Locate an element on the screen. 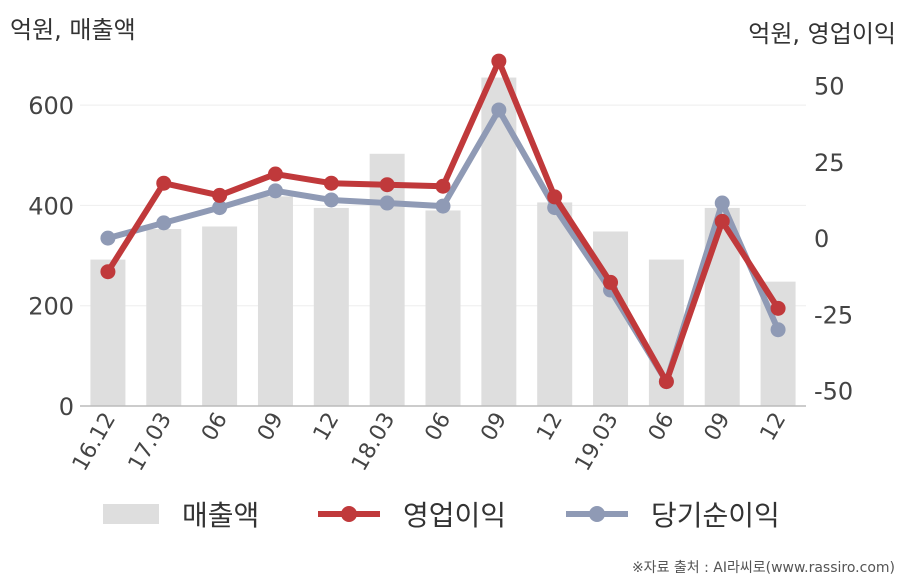 The width and height of the screenshot is (908, 584). left-tick-label: 0 is located at coordinates (66, 407).